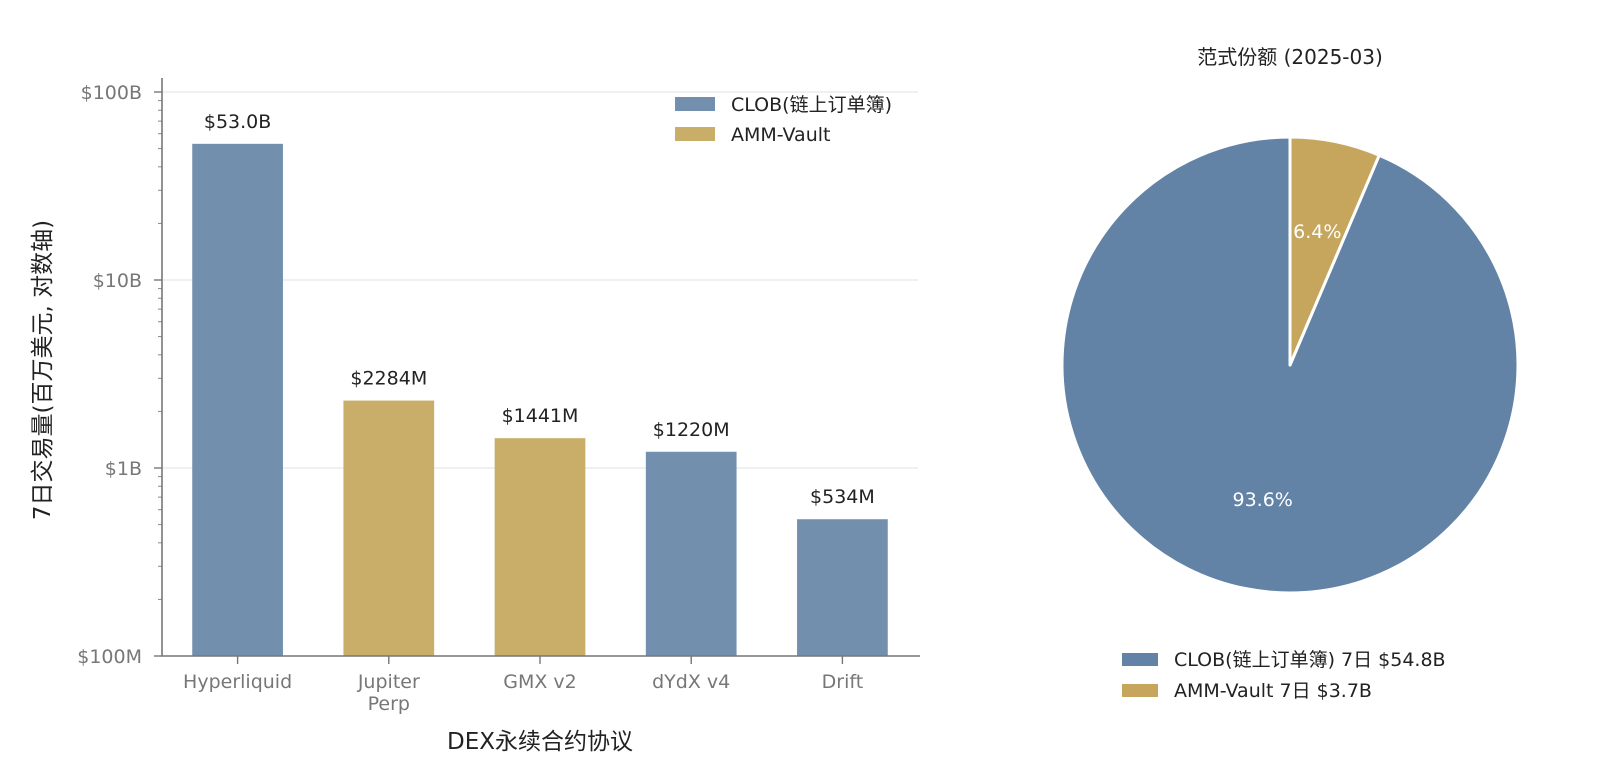  What do you see at coordinates (388, 379) in the screenshot?
I see `bar-value-label: $2284M` at bounding box center [388, 379].